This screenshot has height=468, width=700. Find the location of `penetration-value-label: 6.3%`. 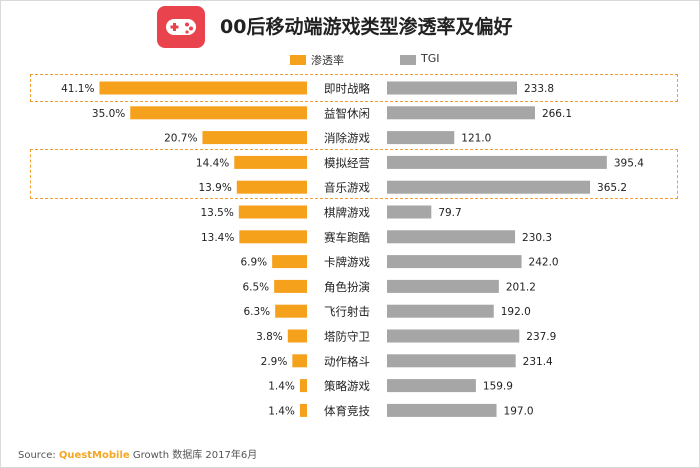

penetration-value-label: 6.3% is located at coordinates (256, 312).